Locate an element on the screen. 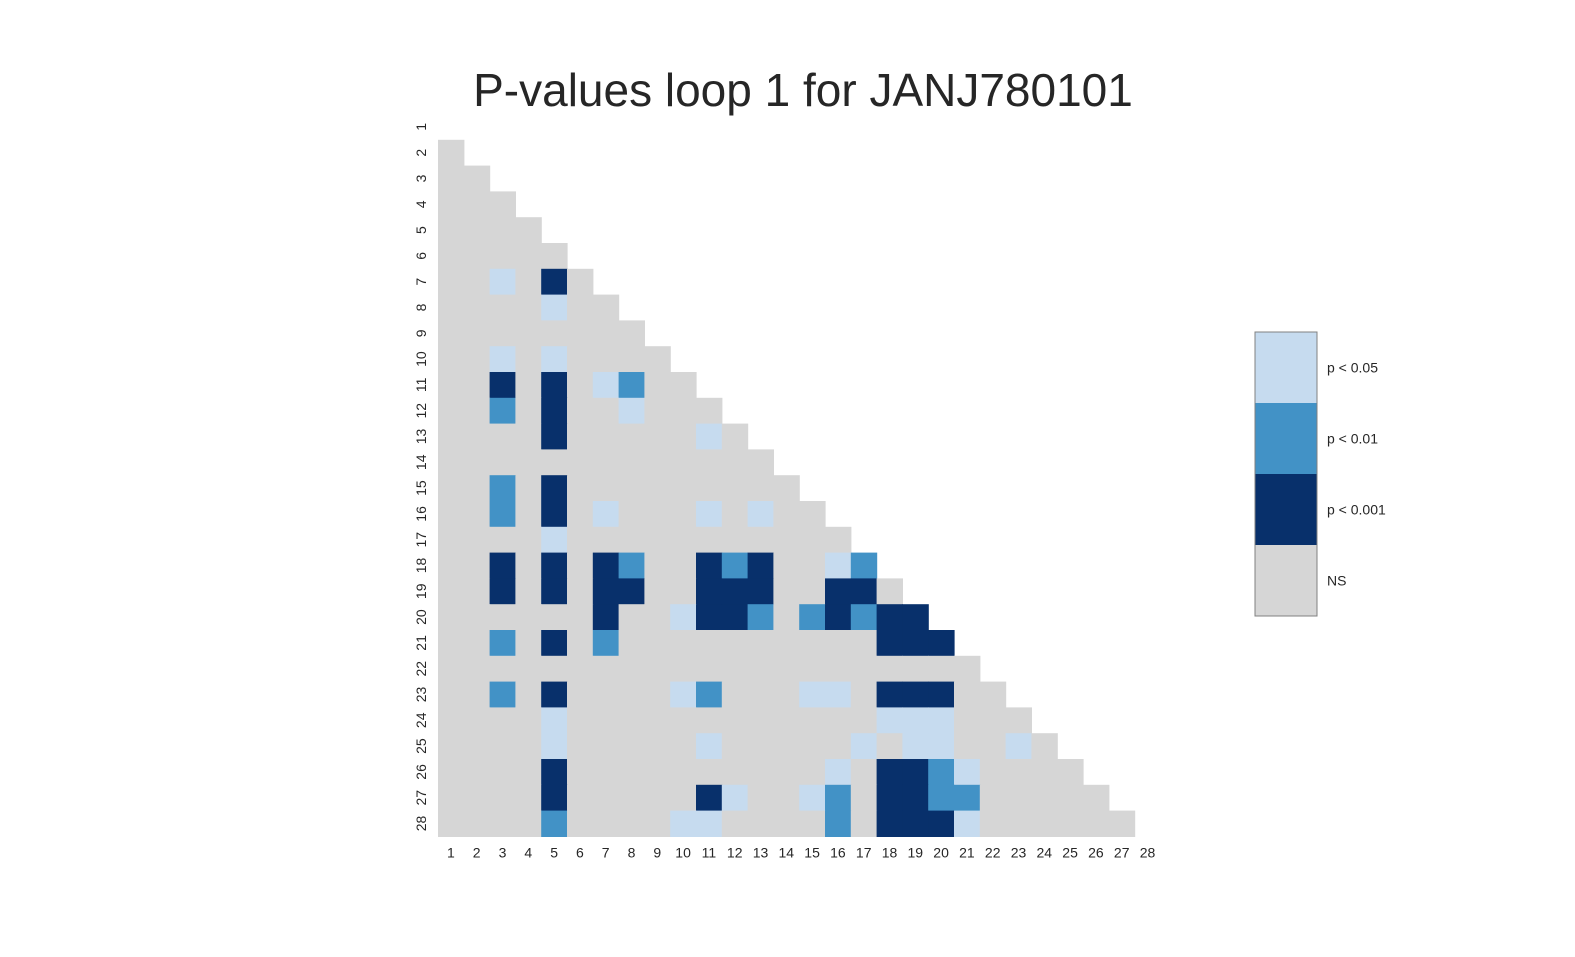 This screenshot has width=1575, height=957. heatmap-cell-r22-c20 is located at coordinates (941, 669).